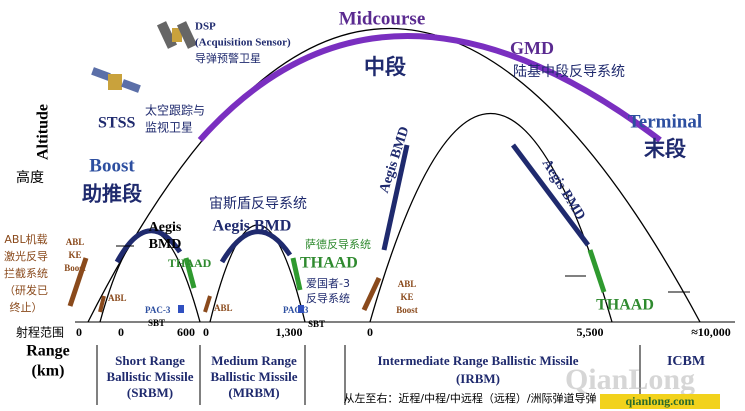 This screenshot has width=745, height=411. I want to click on dsp-sensor: (Acquisition Sensor), so click(243, 43).